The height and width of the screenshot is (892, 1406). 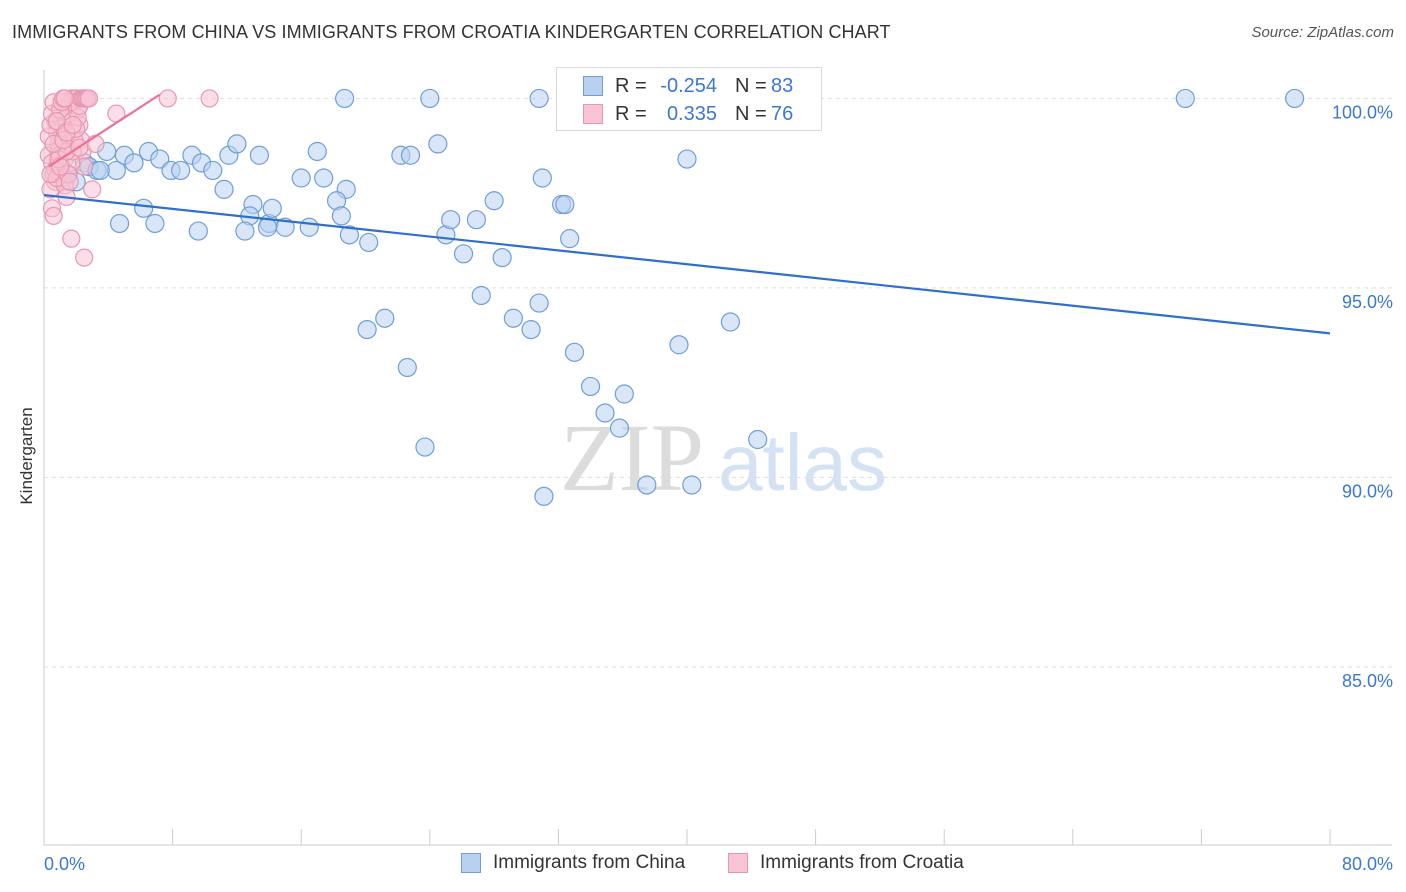 I want to click on chart-source: Source: ZipAtlas.com, so click(x=1322, y=32).